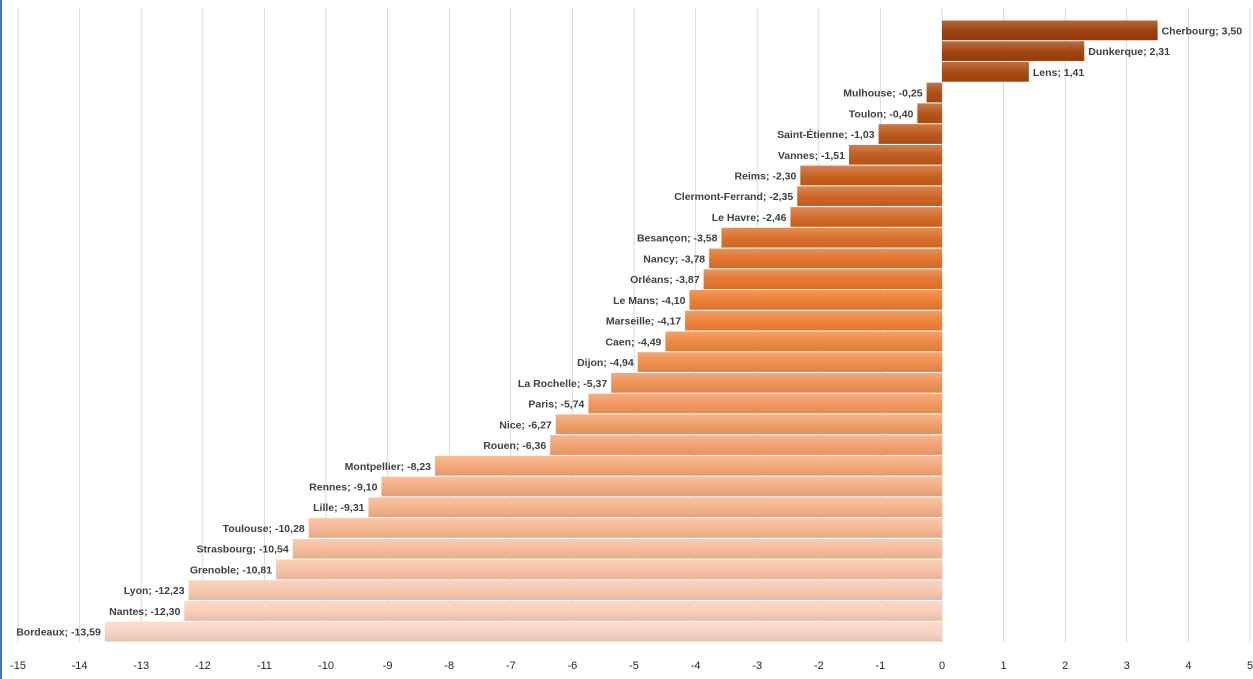 The width and height of the screenshot is (1253, 679). Describe the element at coordinates (881, 114) in the screenshot. I see `data-label: Toulon; -0,40` at that location.